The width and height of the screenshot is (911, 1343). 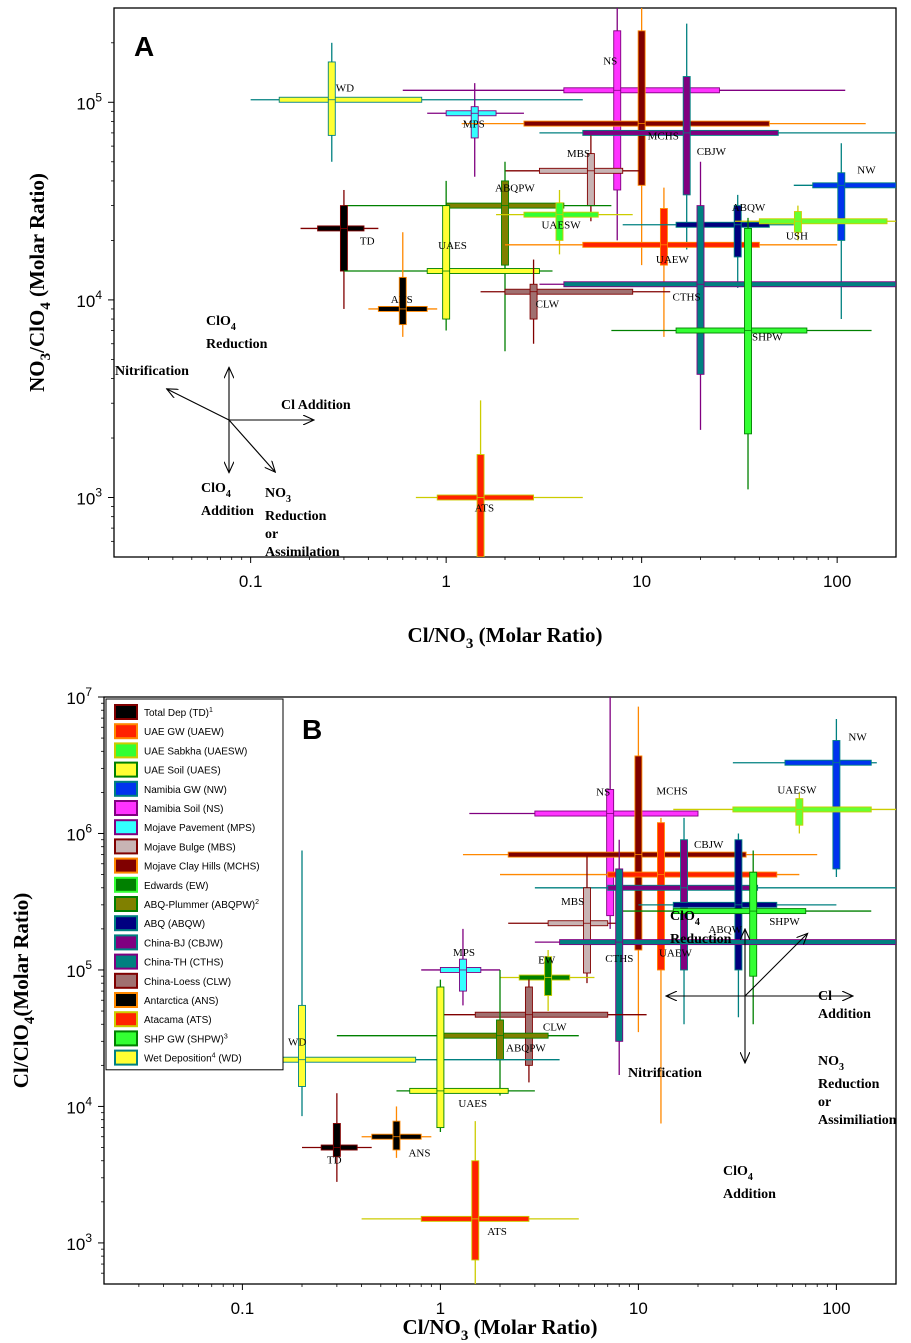 What do you see at coordinates (641, 581) in the screenshot?
I see `x-tick-label: 10` at bounding box center [641, 581].